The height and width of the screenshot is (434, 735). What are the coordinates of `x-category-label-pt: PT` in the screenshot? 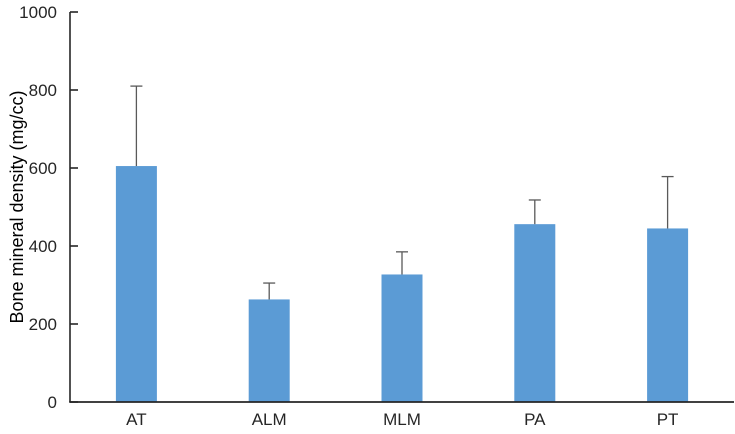 It's located at (668, 419).